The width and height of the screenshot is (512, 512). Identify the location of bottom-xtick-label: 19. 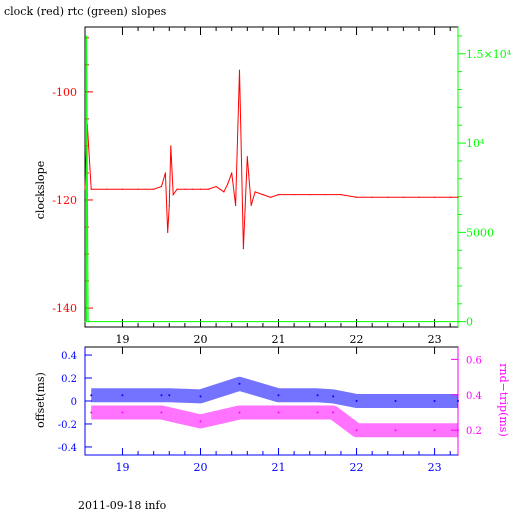
(122, 467).